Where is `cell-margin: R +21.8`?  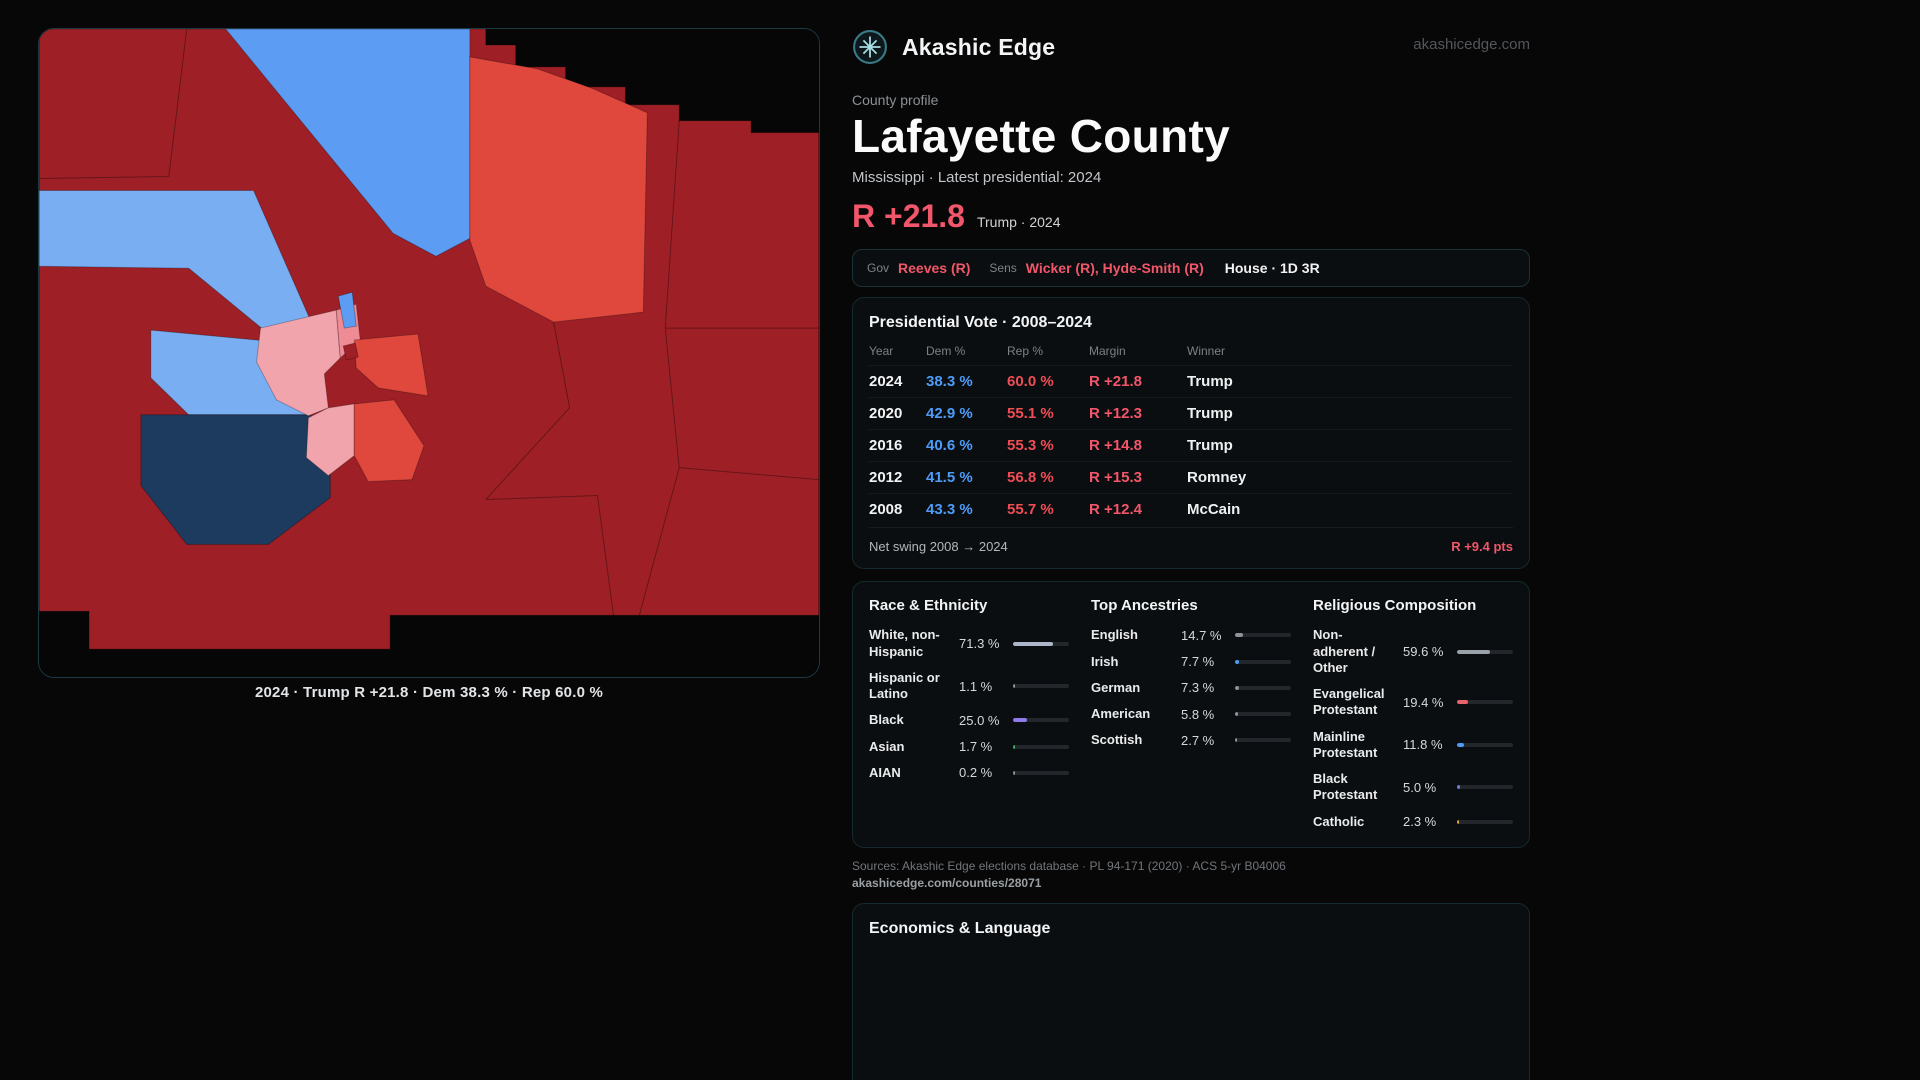
cell-margin: R +21.8 is located at coordinates (1115, 382).